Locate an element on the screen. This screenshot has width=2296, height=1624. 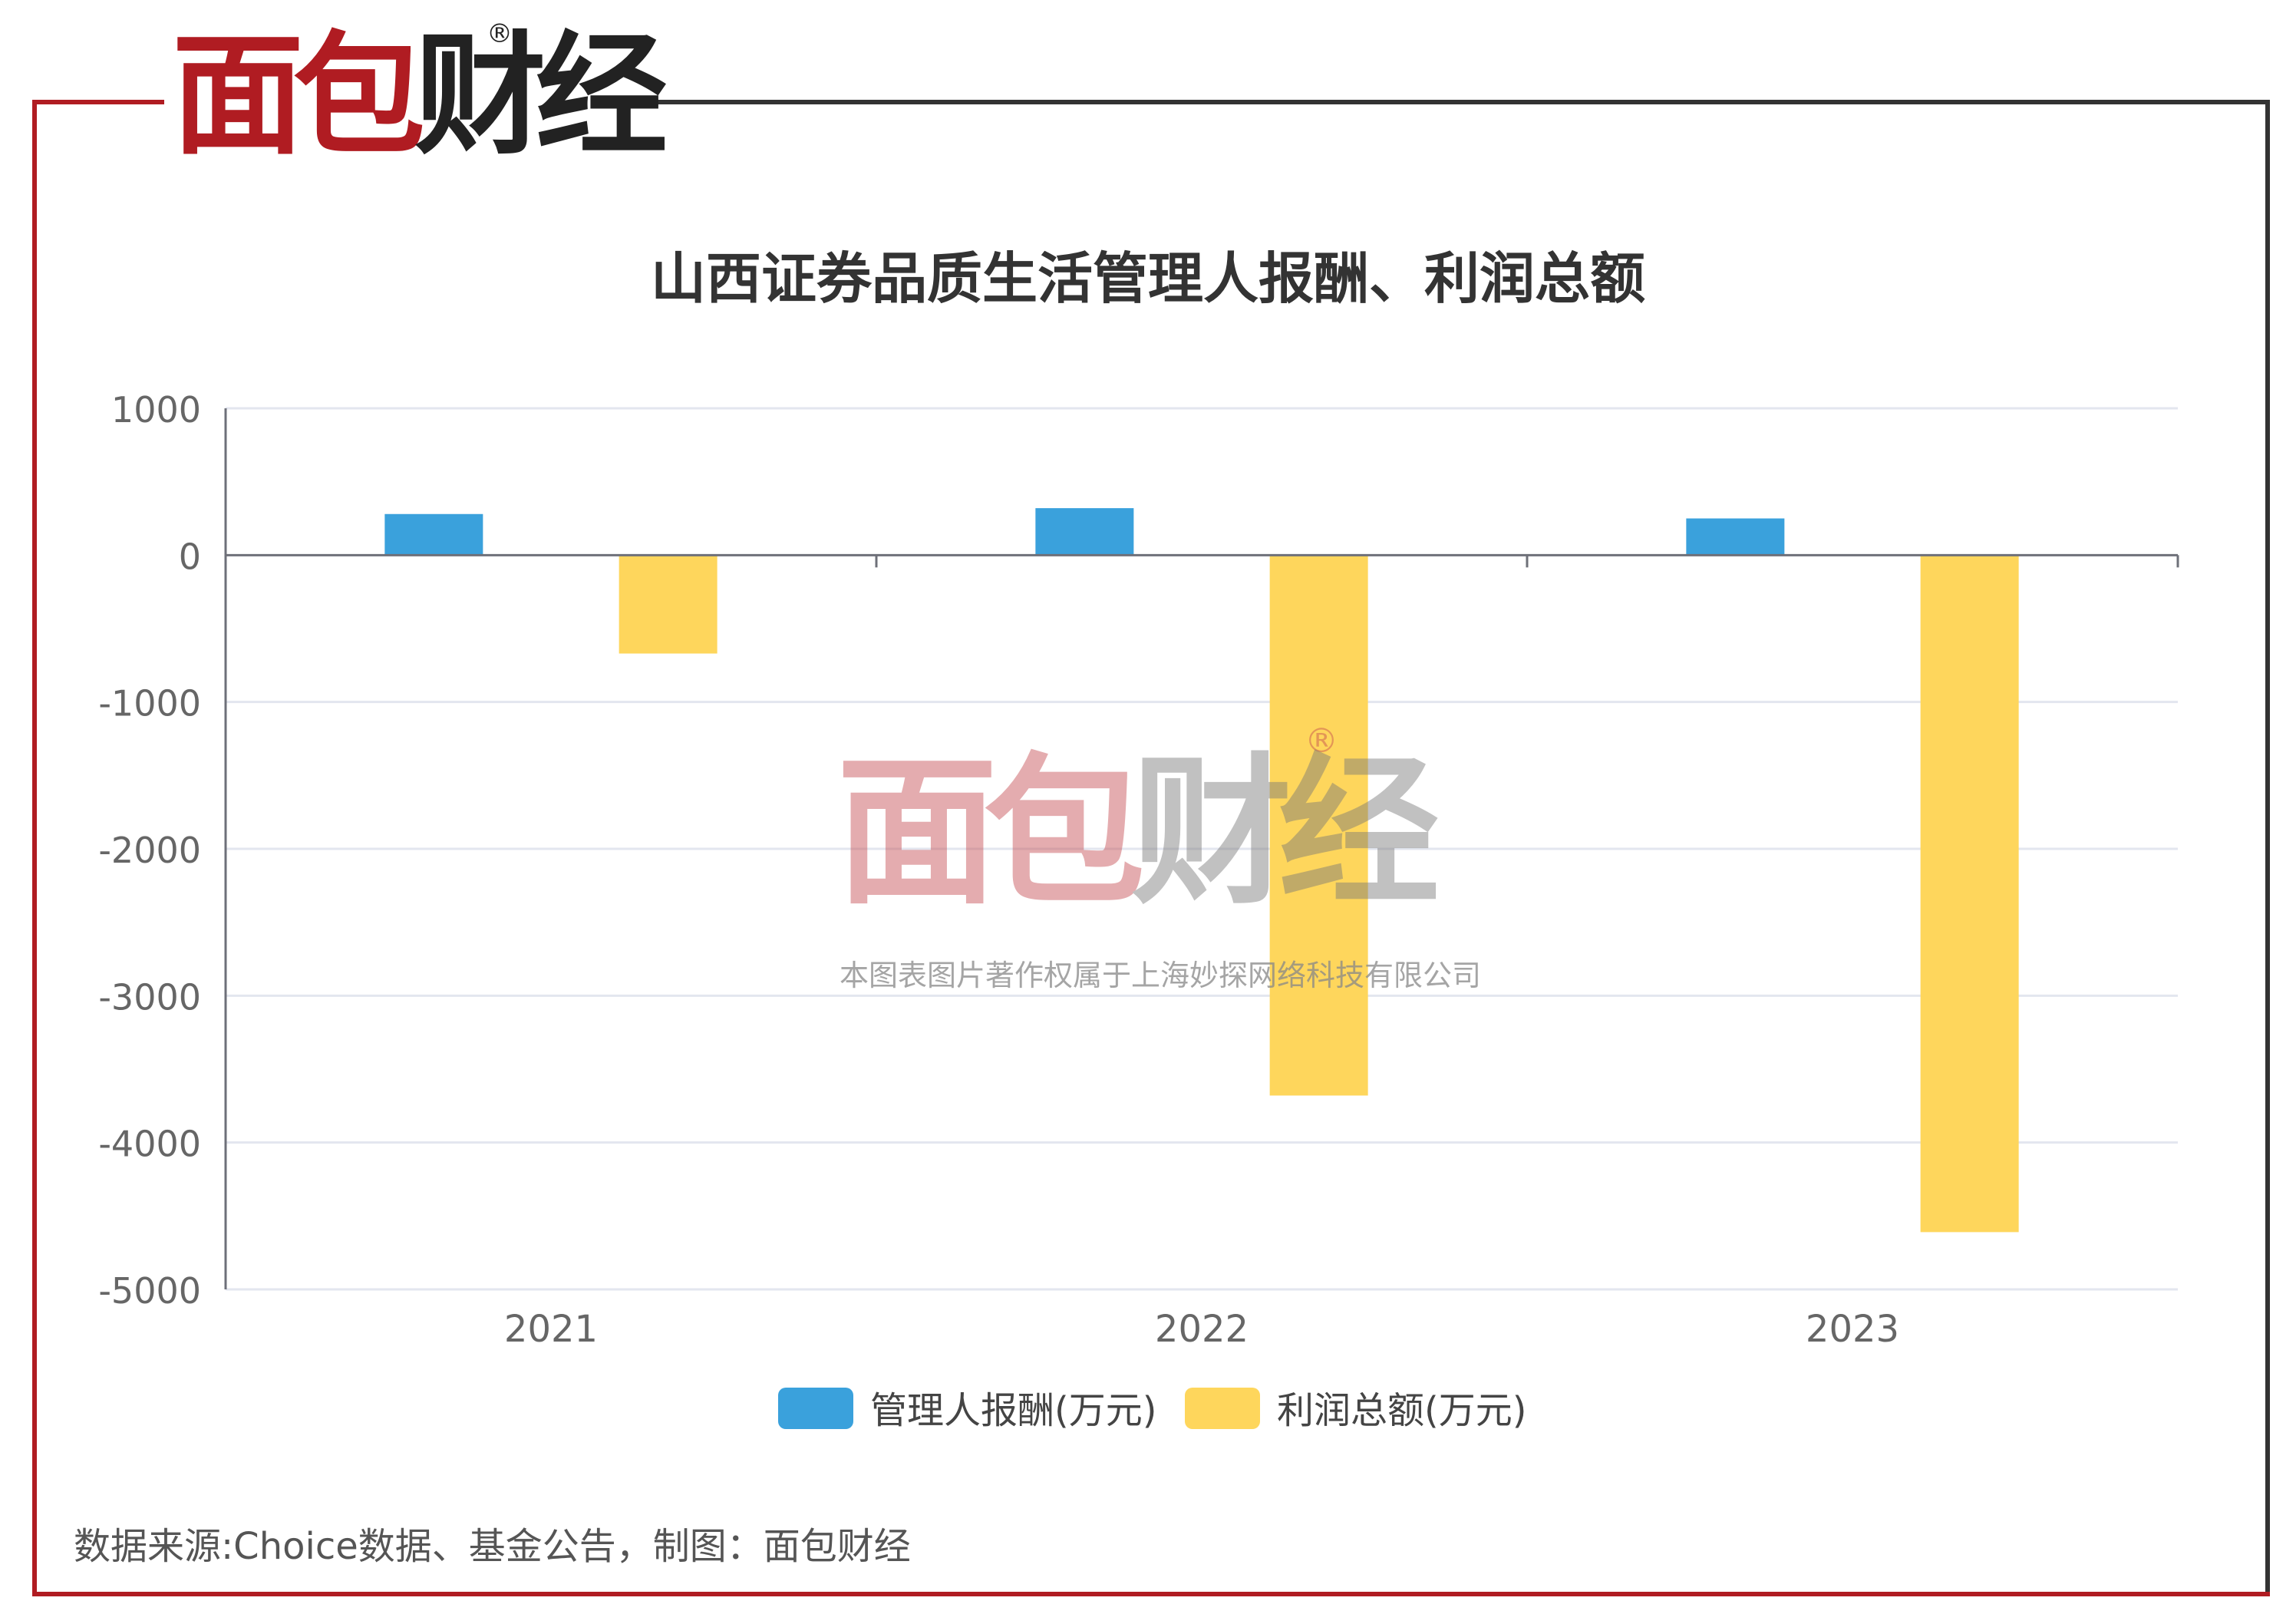
brand-logo-dark-text: 财经 is located at coordinates (541, 95).